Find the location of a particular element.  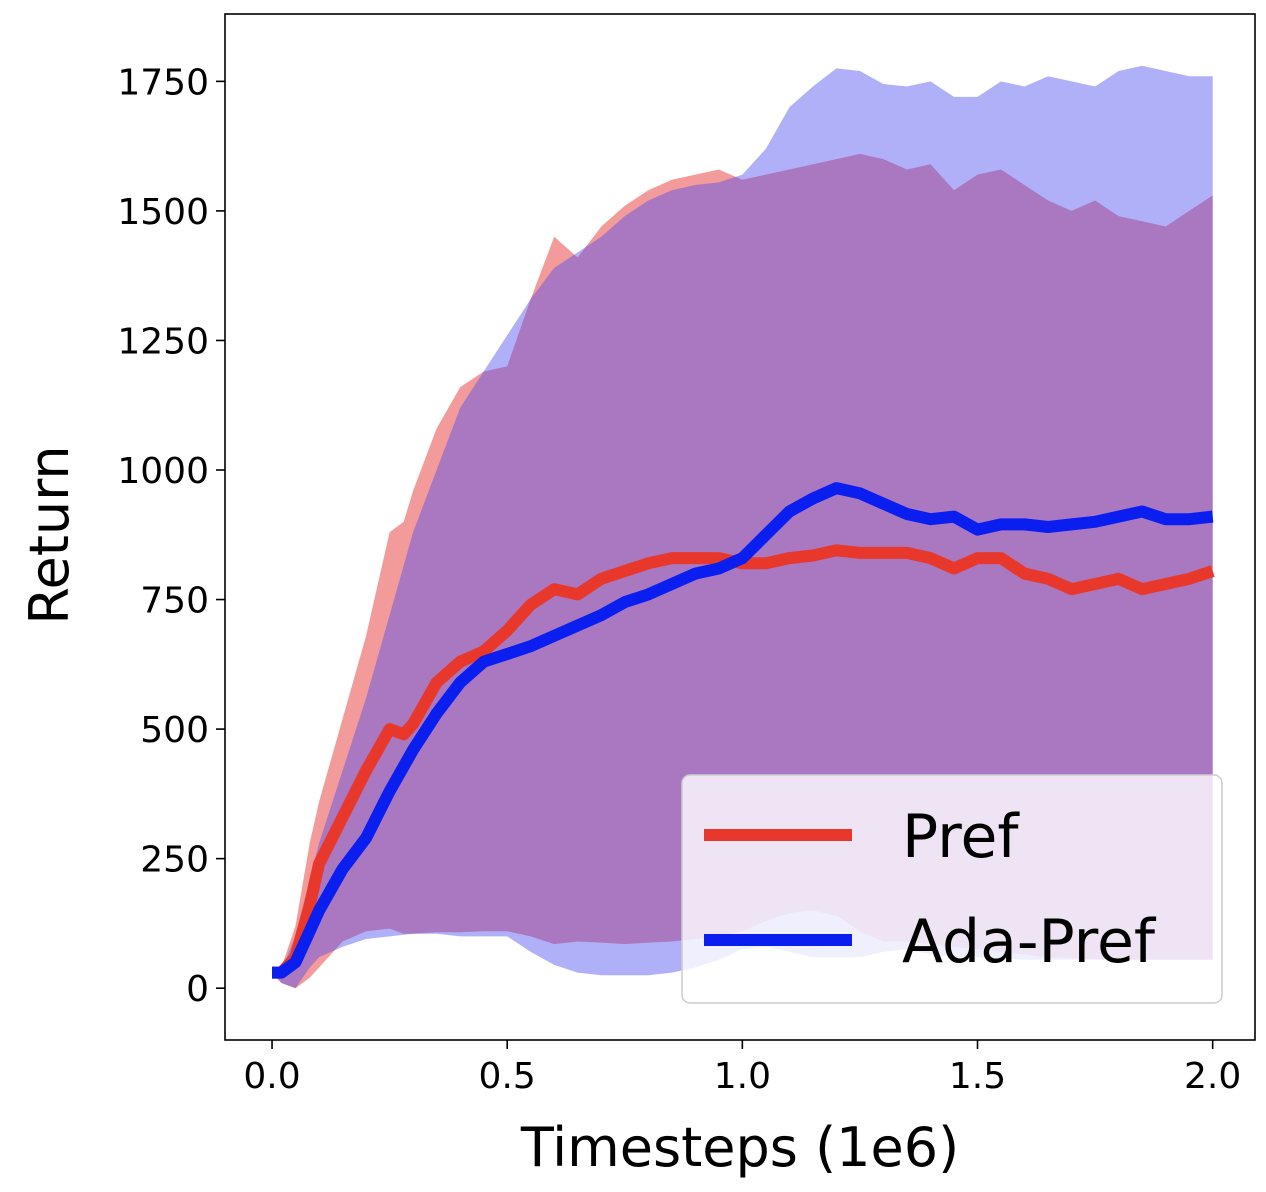

y-tick-label: 500 is located at coordinates (174, 730).